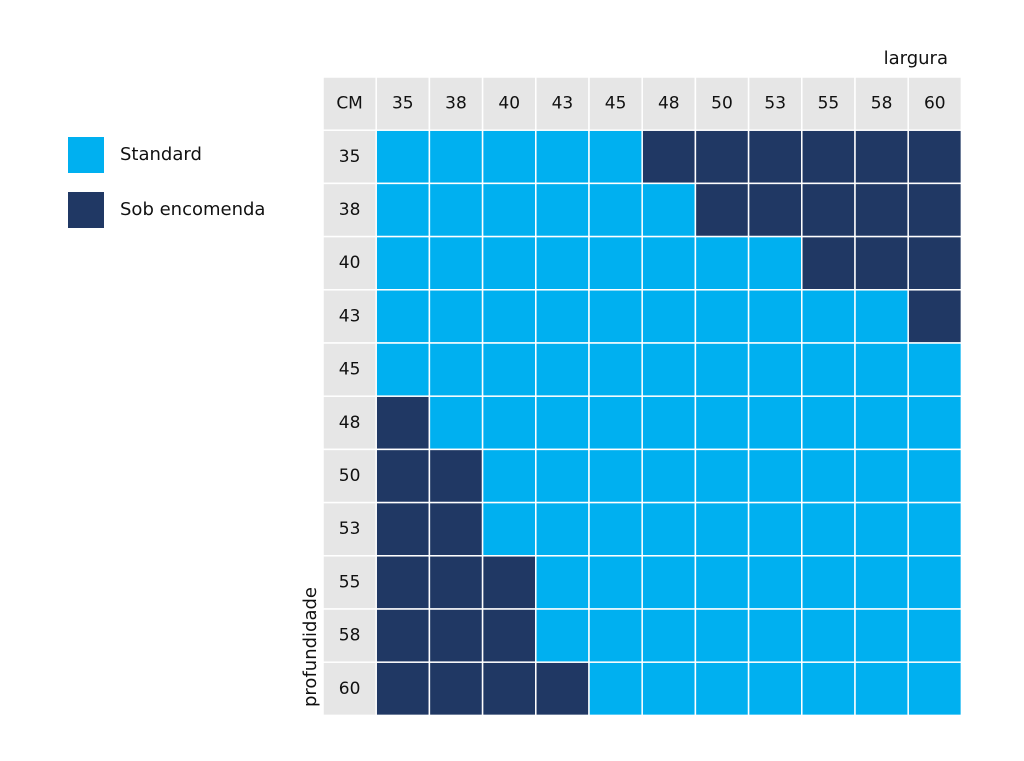  I want to click on row-header-label: 60, so click(350, 689).